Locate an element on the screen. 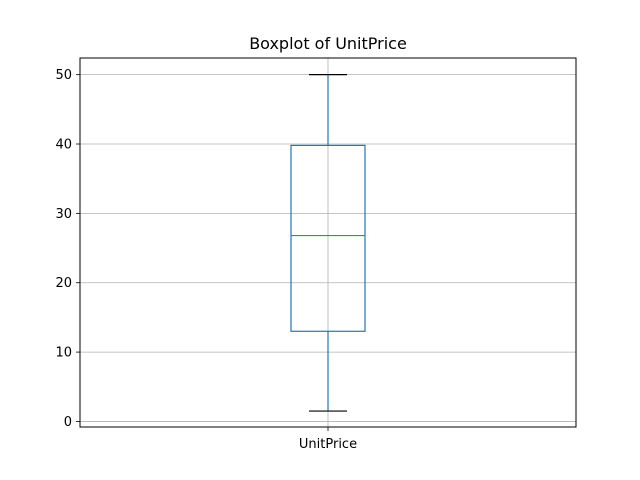  x-tick-label: UnitPrice is located at coordinates (328, 444).